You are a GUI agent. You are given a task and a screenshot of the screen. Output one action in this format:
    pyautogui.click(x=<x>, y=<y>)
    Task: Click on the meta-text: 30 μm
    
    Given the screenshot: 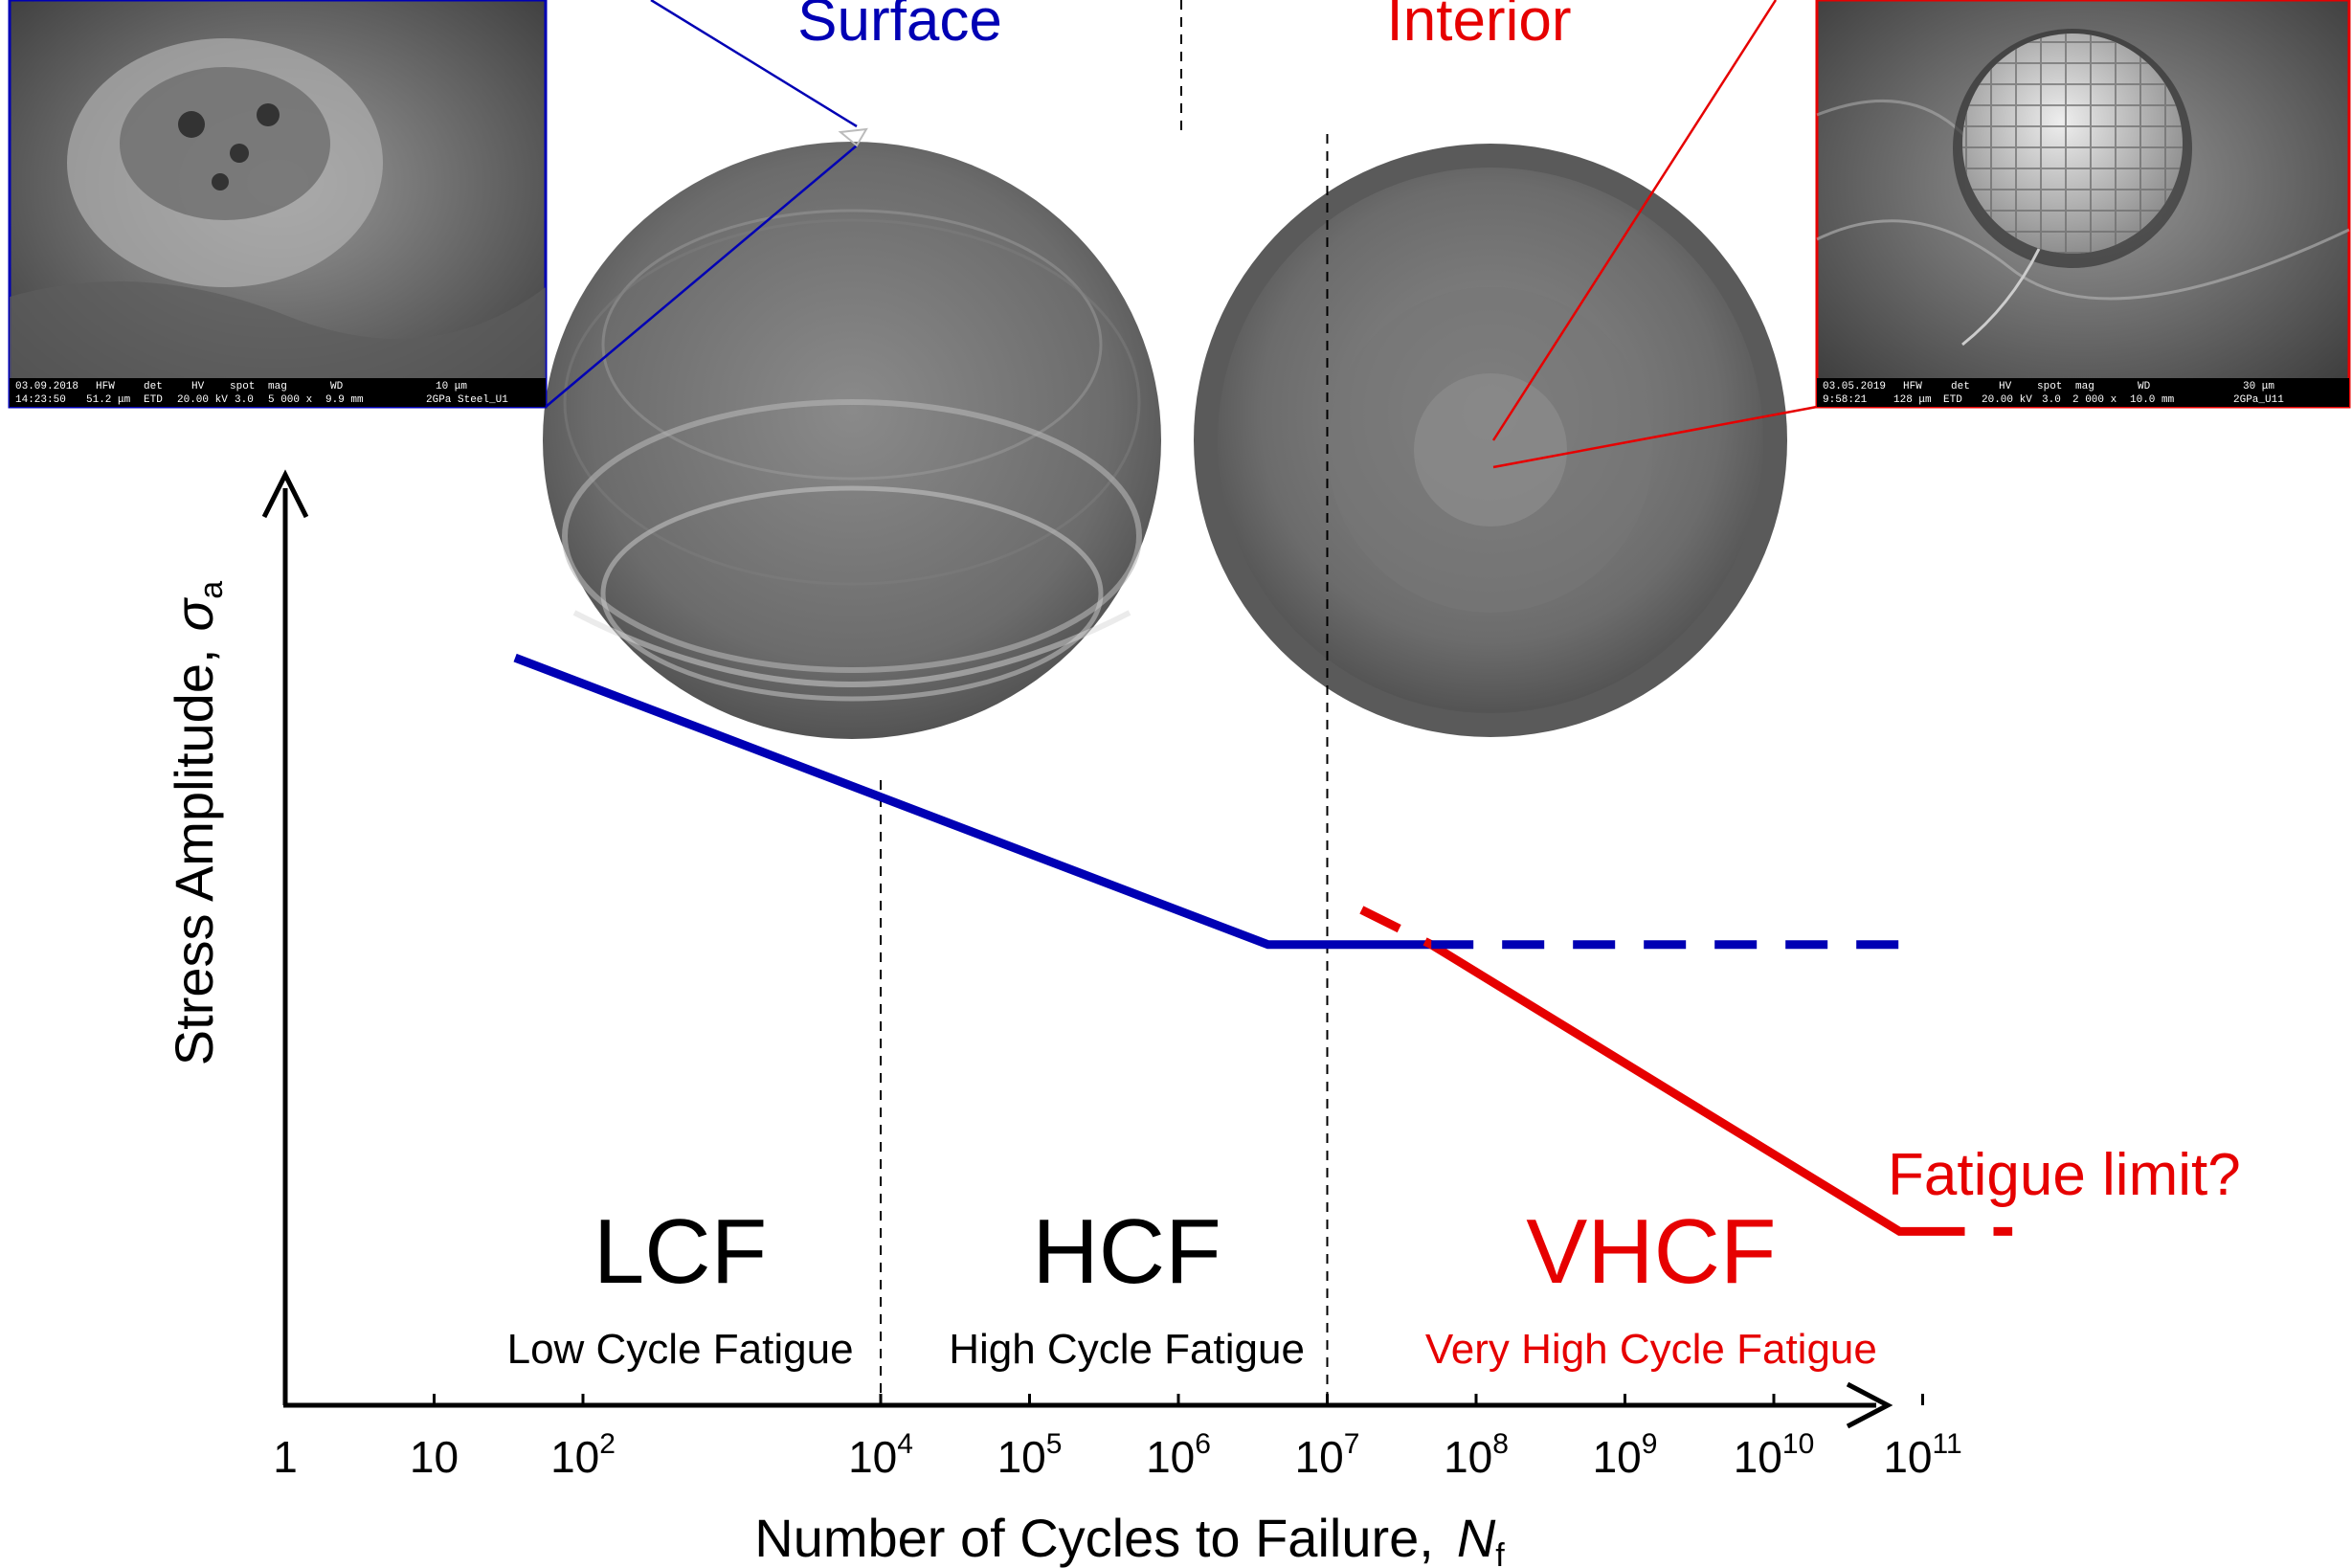 What is the action you would take?
    pyautogui.click(x=2259, y=387)
    